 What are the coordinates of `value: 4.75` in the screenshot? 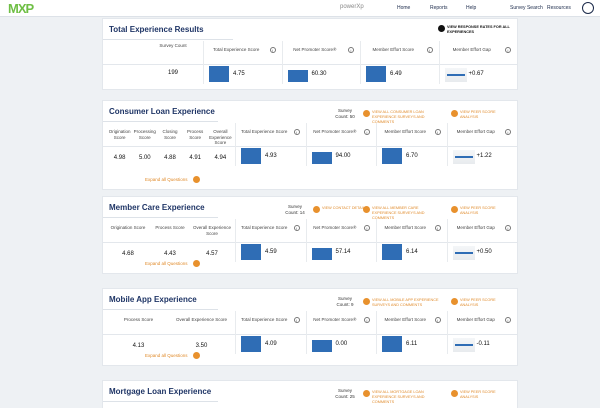 It's located at (239, 74).